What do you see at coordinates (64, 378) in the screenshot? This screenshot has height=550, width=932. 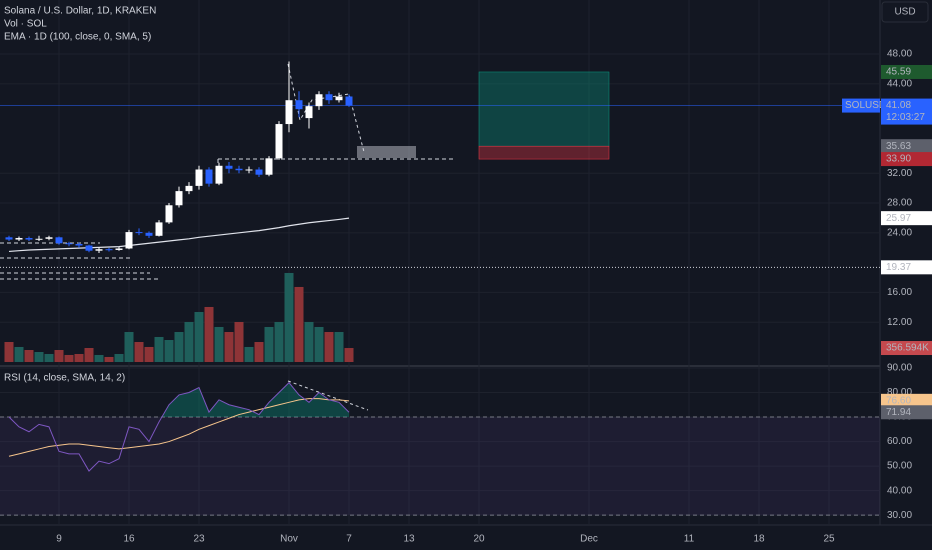 I see `rsi-title: RSI (14, close, SMA, 14, 2)` at bounding box center [64, 378].